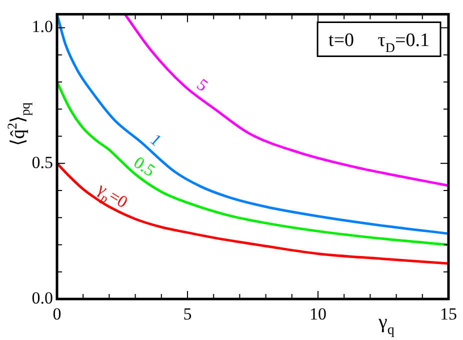 Image resolution: width=463 pixels, height=340 pixels. What do you see at coordinates (42, 298) in the screenshot?
I see `y-tick-label: 0.0` at bounding box center [42, 298].